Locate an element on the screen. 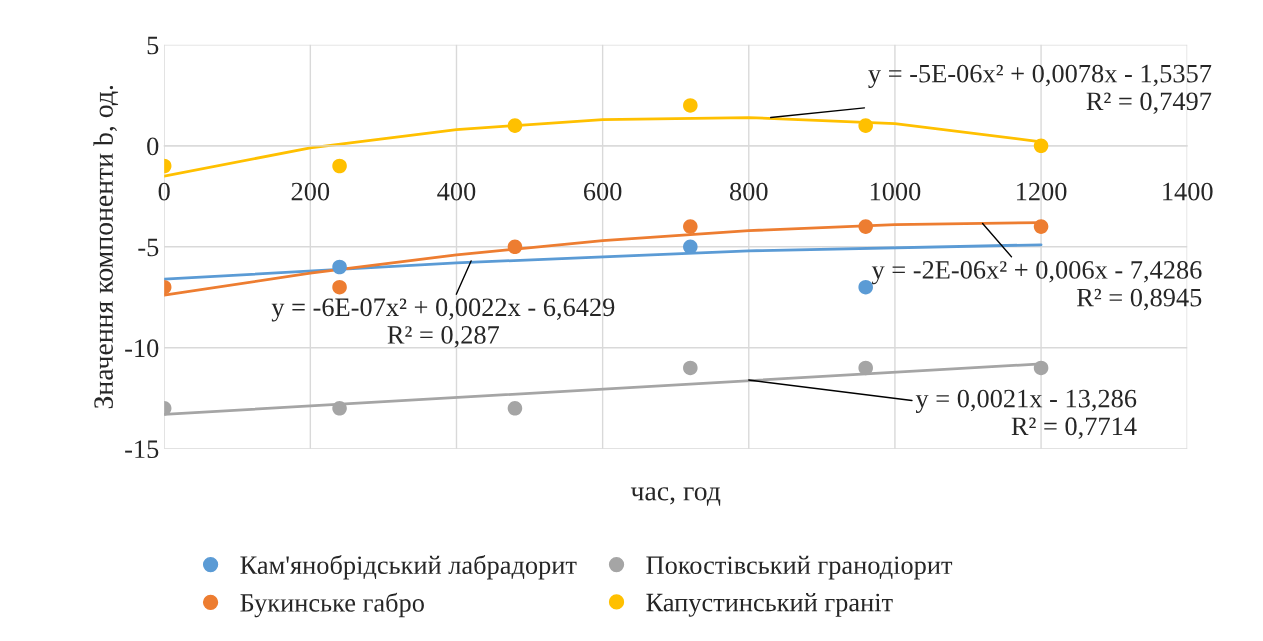 The width and height of the screenshot is (1263, 641). x-tick-label: 200 is located at coordinates (310, 191).